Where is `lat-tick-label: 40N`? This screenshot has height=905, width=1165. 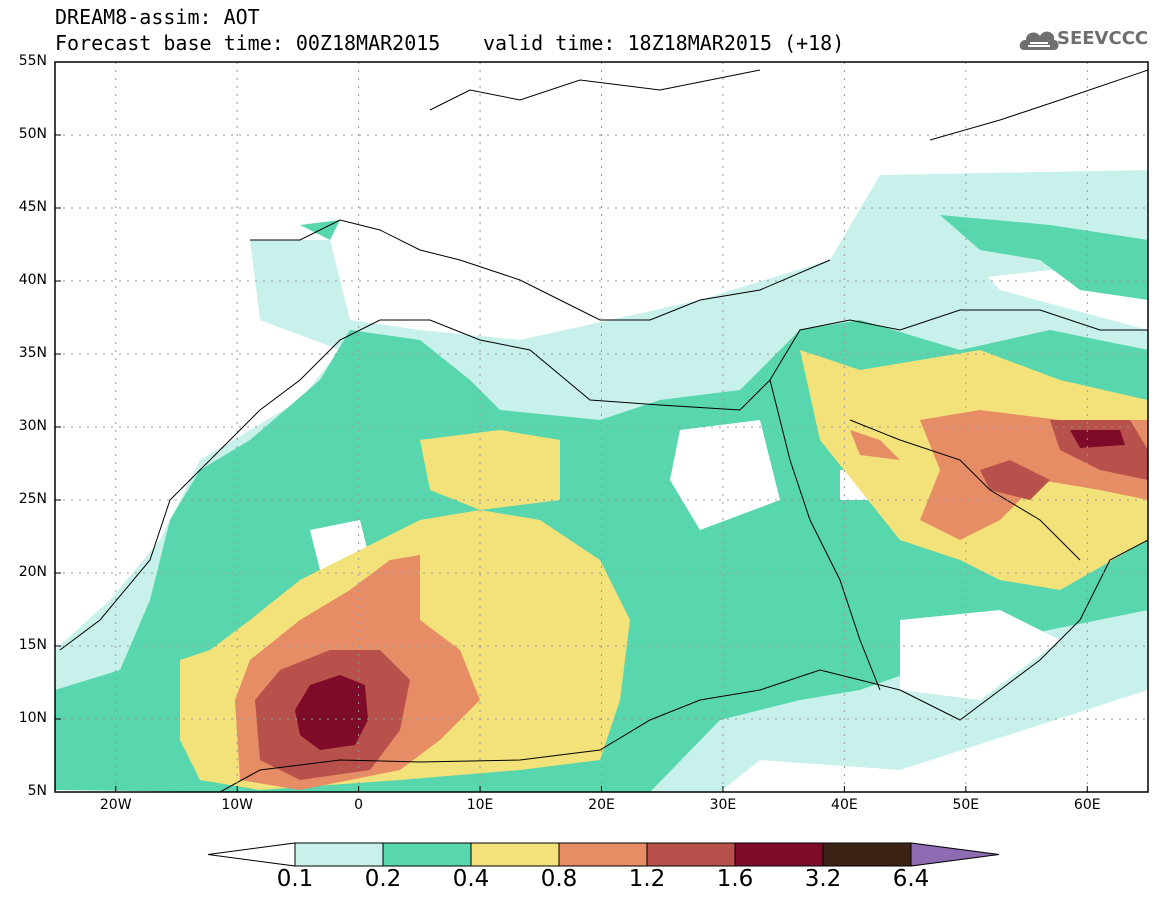
lat-tick-label: 40N is located at coordinates (32, 280).